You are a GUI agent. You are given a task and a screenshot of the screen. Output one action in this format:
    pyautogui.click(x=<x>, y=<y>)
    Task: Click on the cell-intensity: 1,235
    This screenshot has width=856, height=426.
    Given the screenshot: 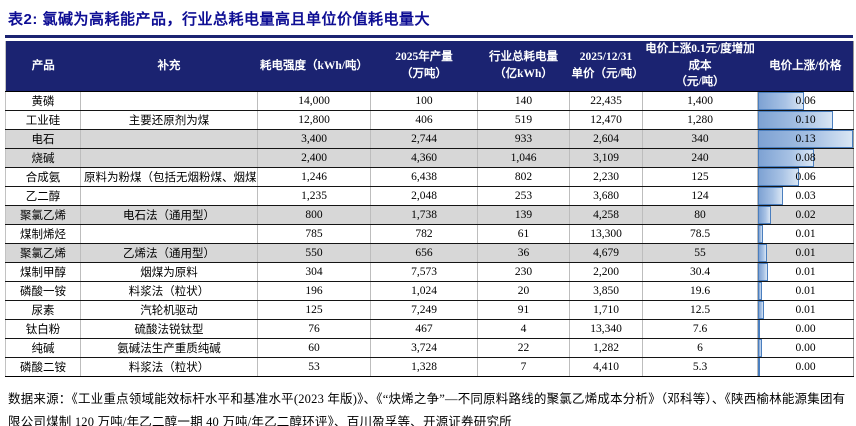 What is the action you would take?
    pyautogui.click(x=314, y=196)
    